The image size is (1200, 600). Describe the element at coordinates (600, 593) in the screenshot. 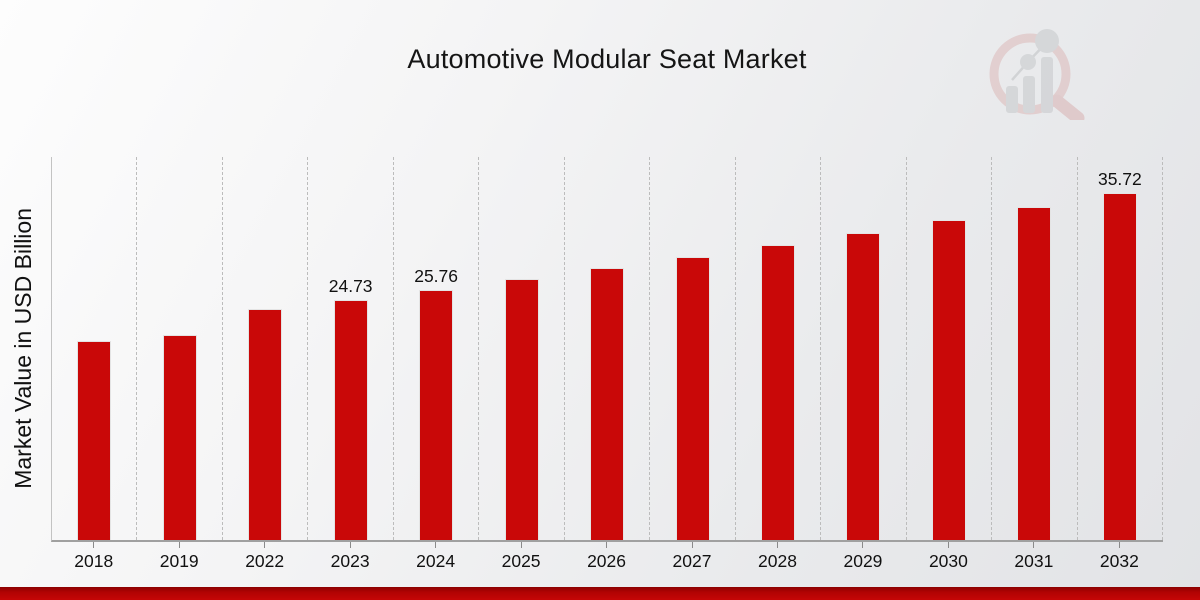

I see `bottom-accent-bar` at that location.